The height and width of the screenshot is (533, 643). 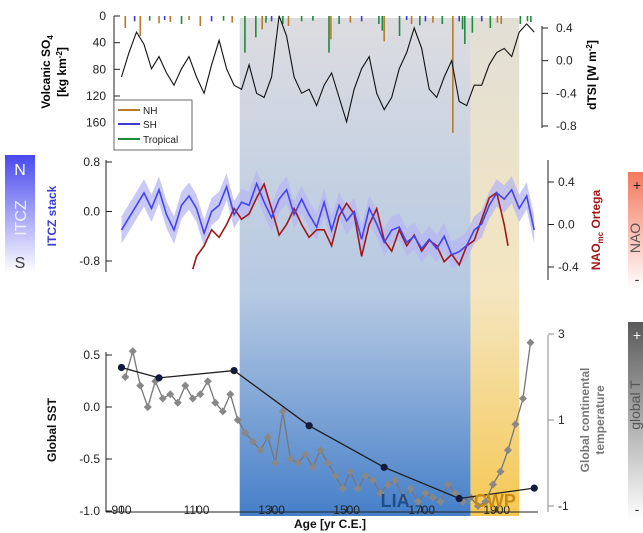 What do you see at coordinates (100, 69) in the screenshot?
I see `tick-label: 80` at bounding box center [100, 69].